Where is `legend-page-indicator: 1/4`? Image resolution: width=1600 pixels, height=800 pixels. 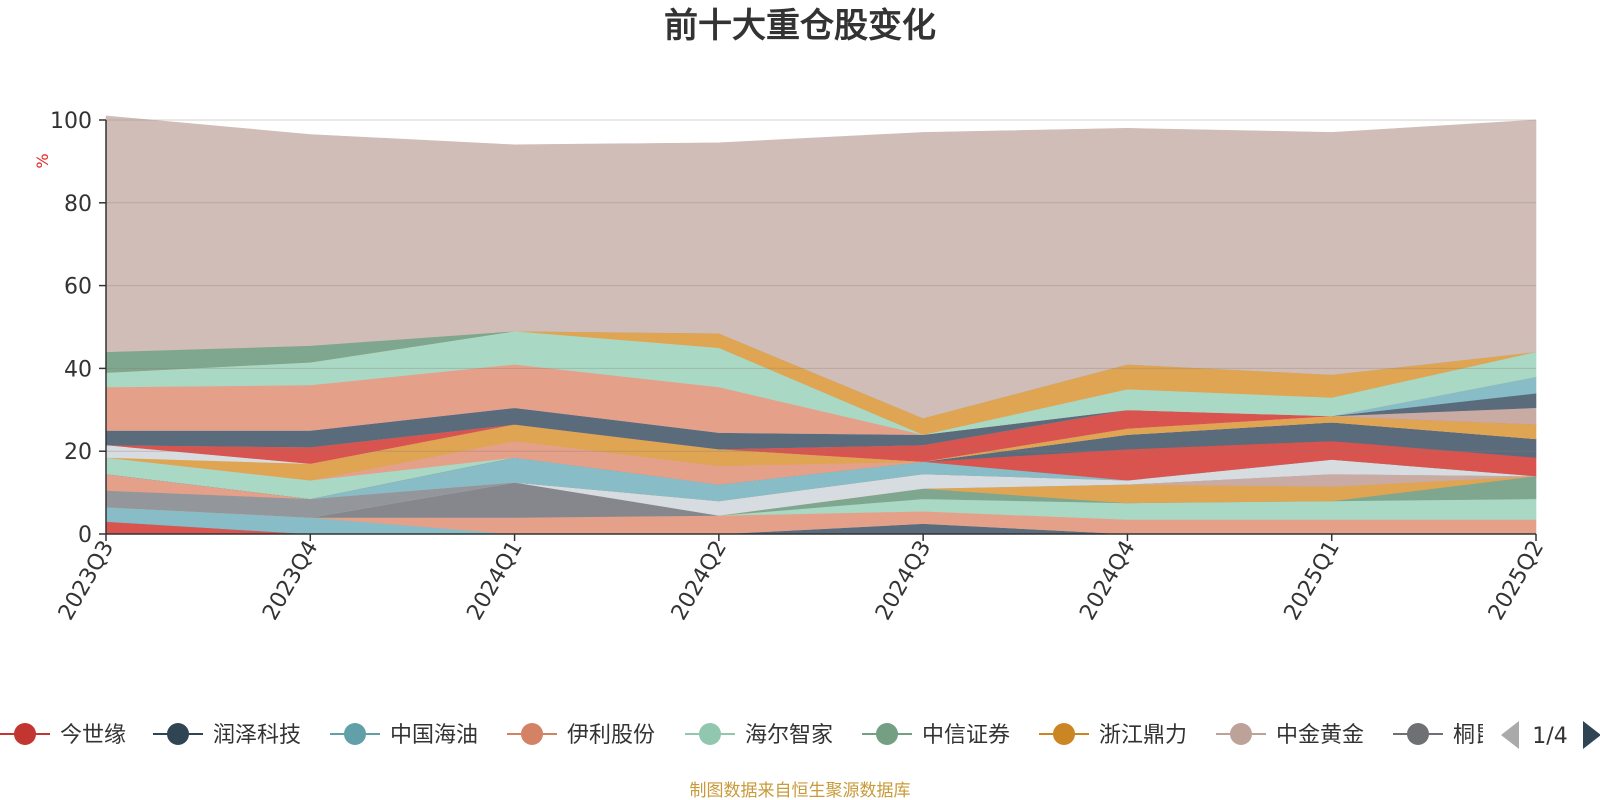
legend-page-indicator: 1/4 is located at coordinates (1549, 736).